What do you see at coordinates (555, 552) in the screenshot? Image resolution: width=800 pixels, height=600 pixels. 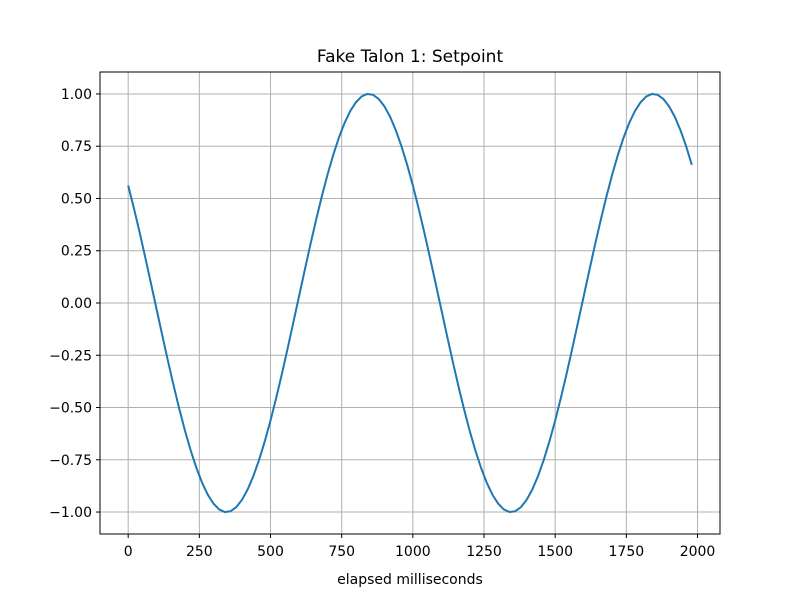 I see `x-tick-label: 1500` at bounding box center [555, 552].